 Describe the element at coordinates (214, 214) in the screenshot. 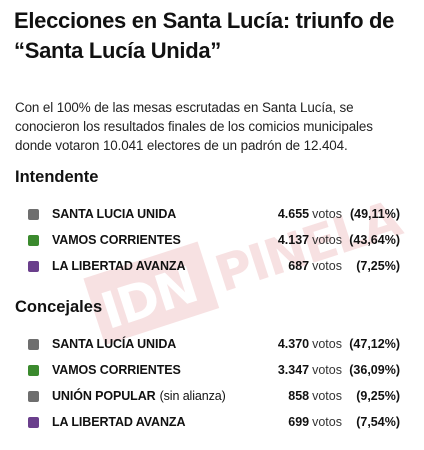

I see `result-row-santa-lucia-unida: SANTA LUCIA UNIDA 4.655 votos (49,11%)` at that location.